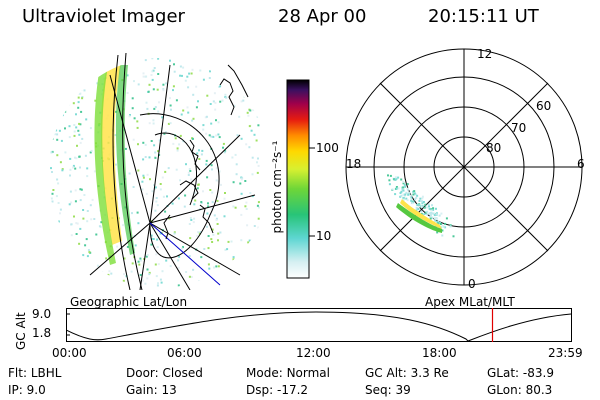  What do you see at coordinates (565, 353) in the screenshot?
I see `orbit-x-tick-2359: 23:59` at bounding box center [565, 353].